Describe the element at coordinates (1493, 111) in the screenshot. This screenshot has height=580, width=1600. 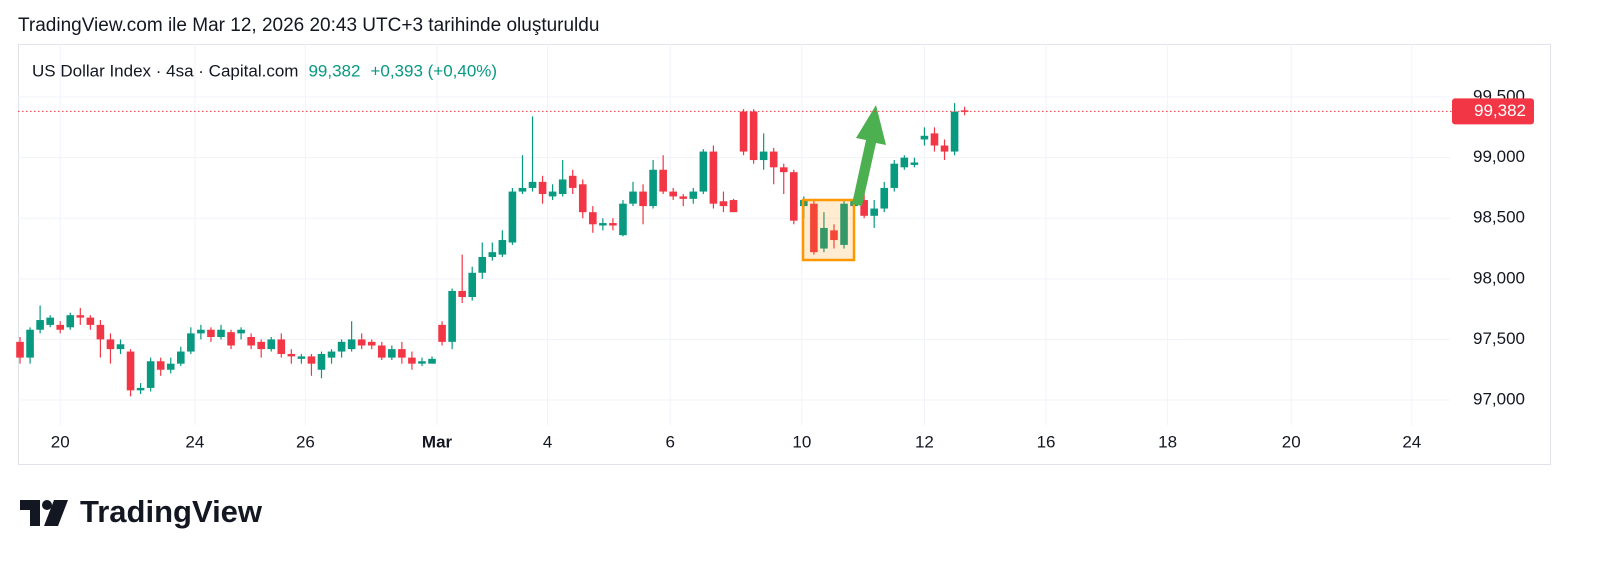
I see `last-price-tag` at that location.